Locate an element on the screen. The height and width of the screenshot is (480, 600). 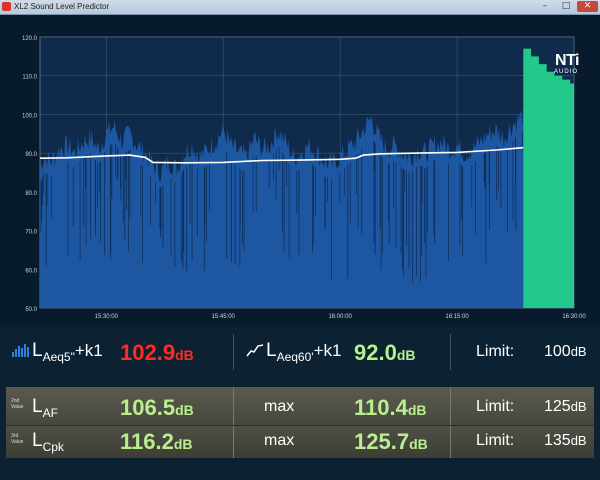
laeq60-L: L is located at coordinates (271, 350).